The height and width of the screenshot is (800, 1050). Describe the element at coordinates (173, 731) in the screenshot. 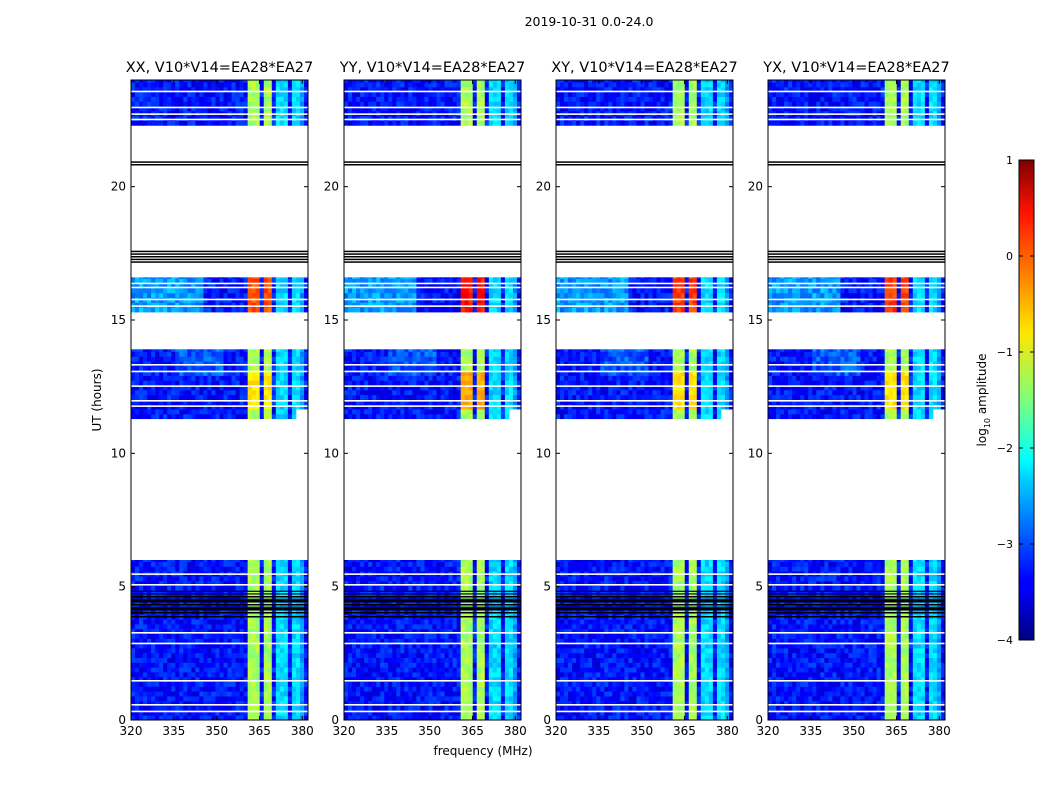

I see `x-tick-label: 335` at that location.